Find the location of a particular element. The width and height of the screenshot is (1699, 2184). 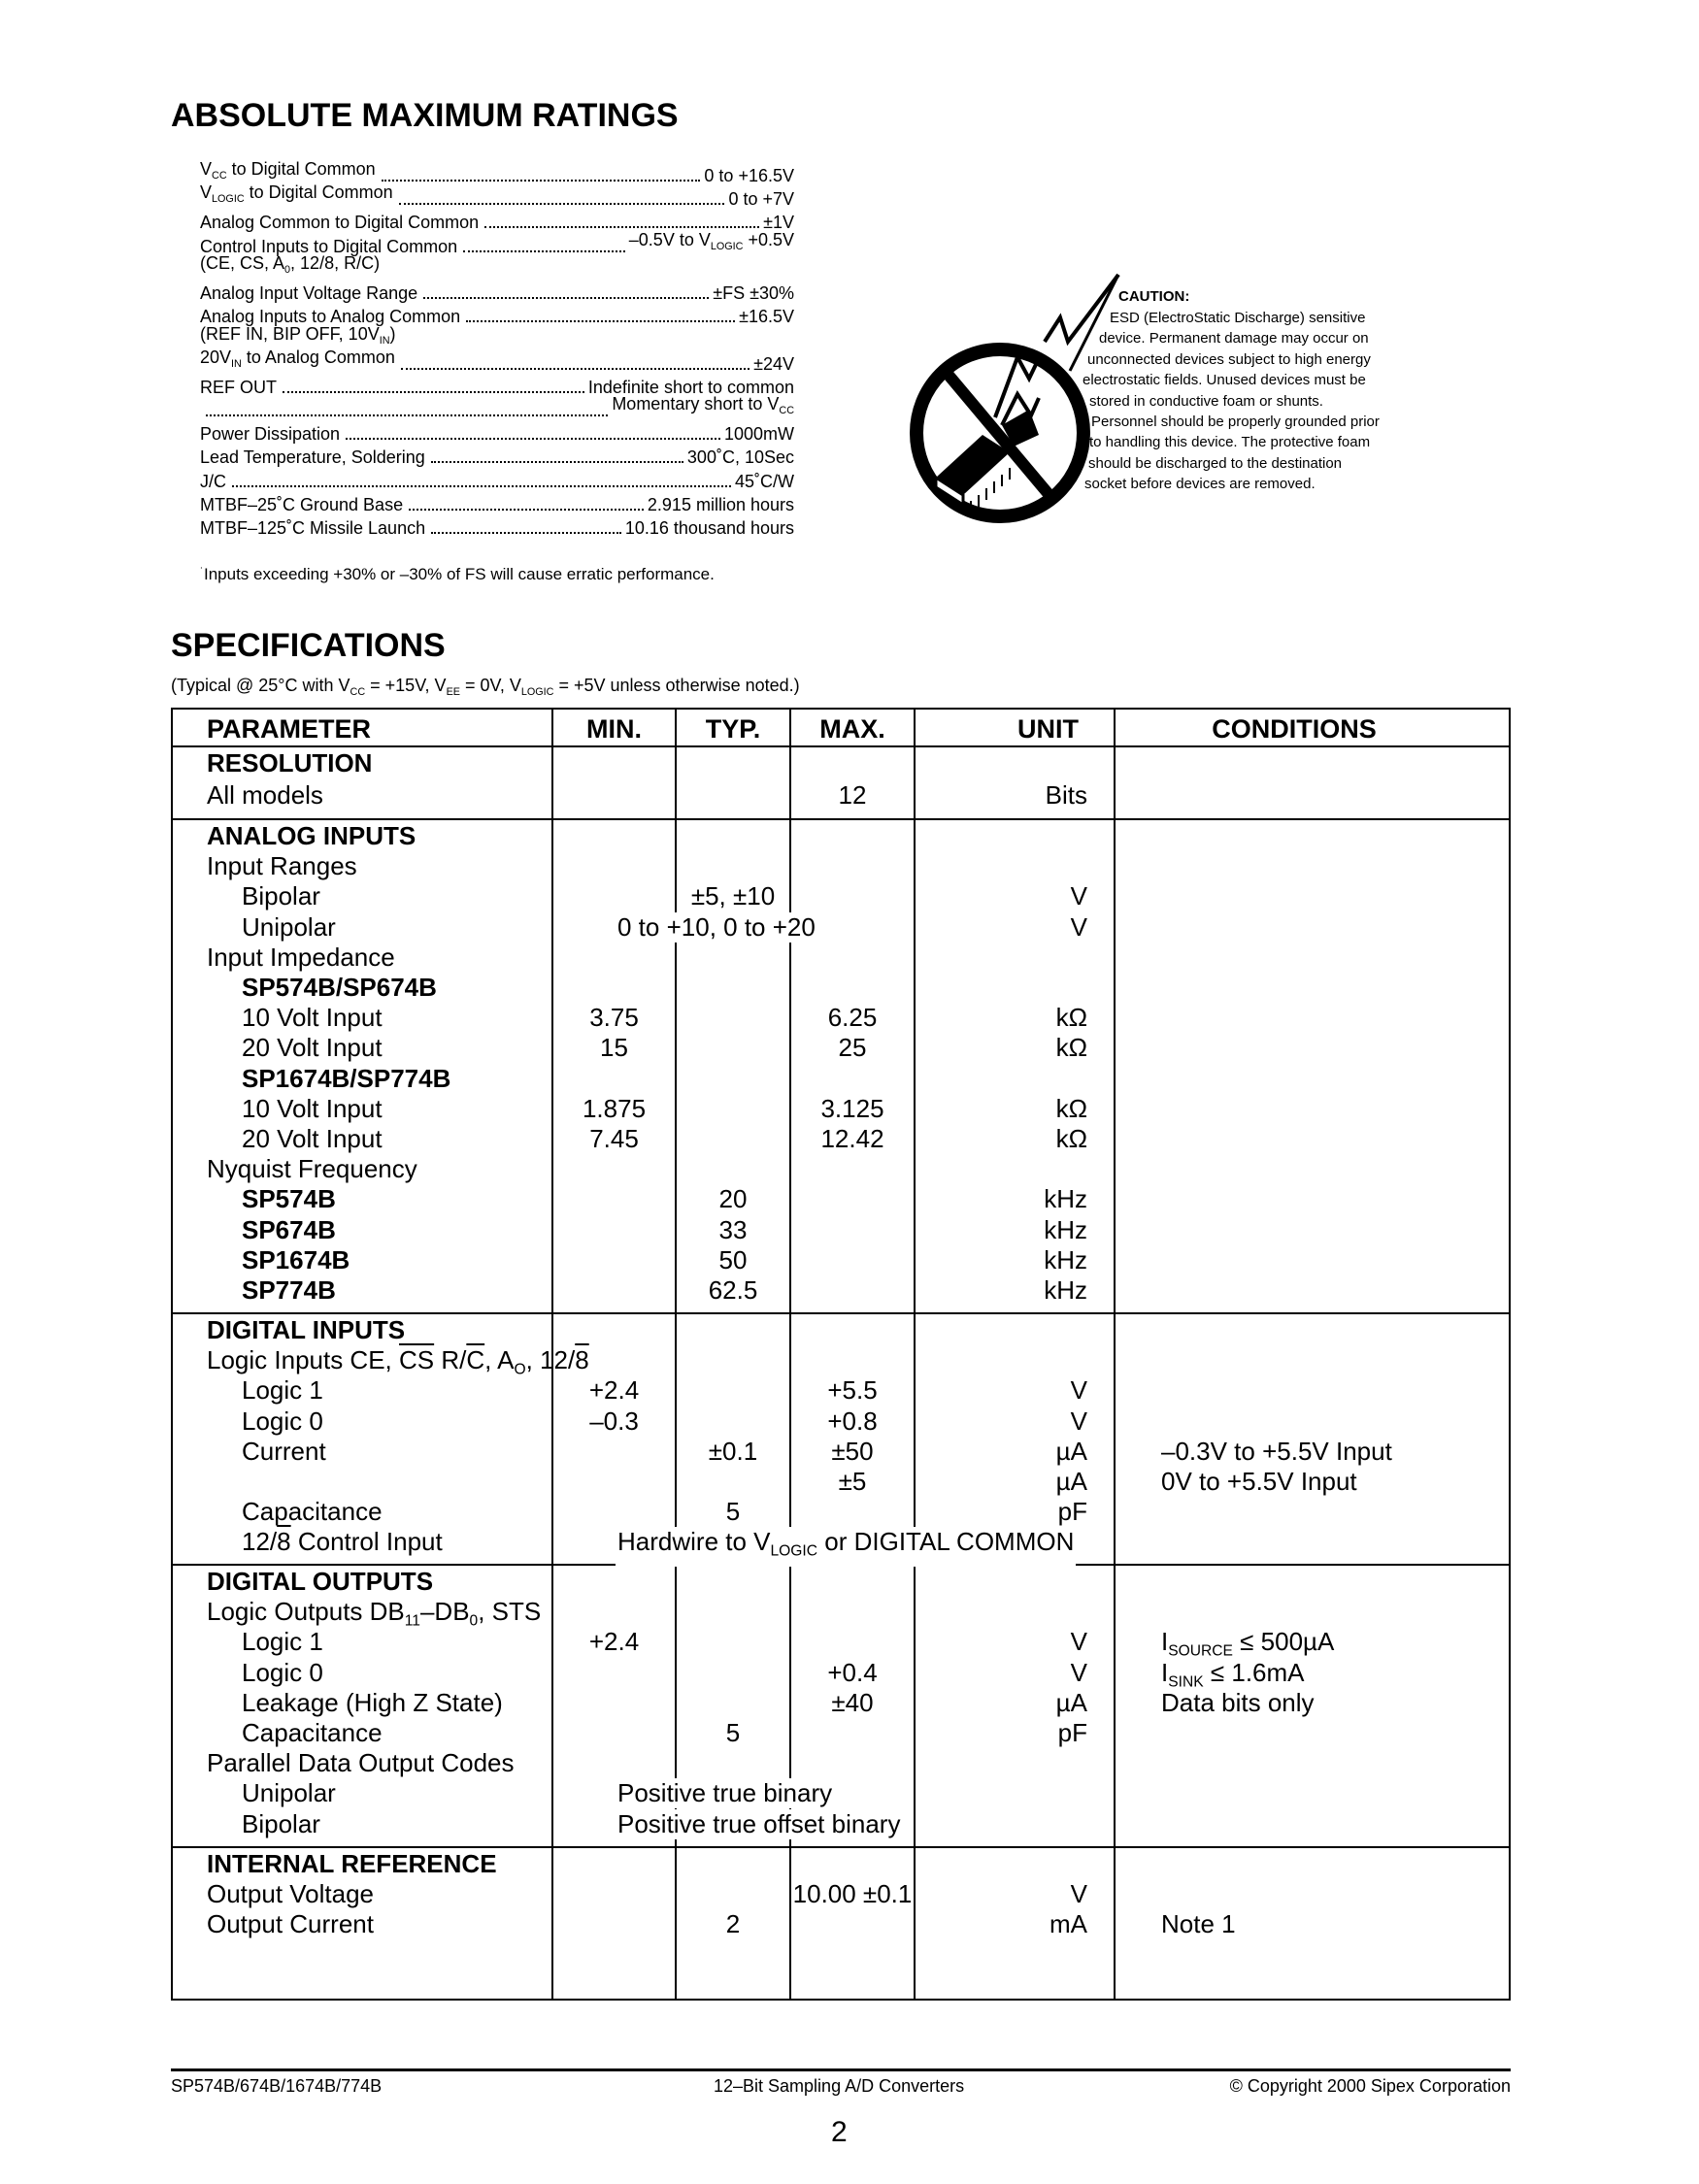

parameter-label: Current is located at coordinates (284, 1451).